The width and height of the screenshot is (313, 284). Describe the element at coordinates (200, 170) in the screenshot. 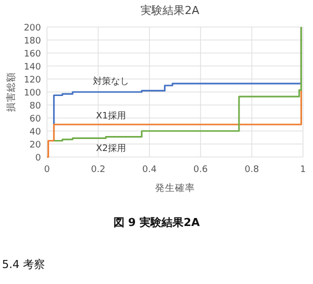

I see `x-tick-label: 0.6` at that location.